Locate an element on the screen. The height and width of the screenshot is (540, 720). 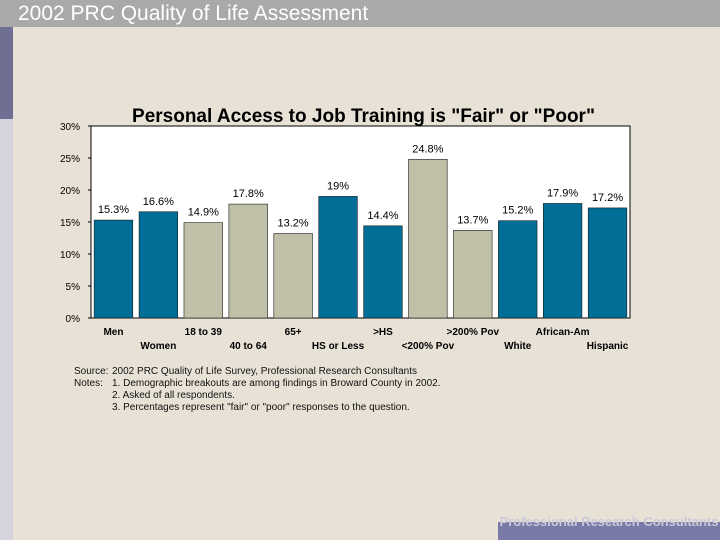
data-label: 17.9% is located at coordinates (562, 193).